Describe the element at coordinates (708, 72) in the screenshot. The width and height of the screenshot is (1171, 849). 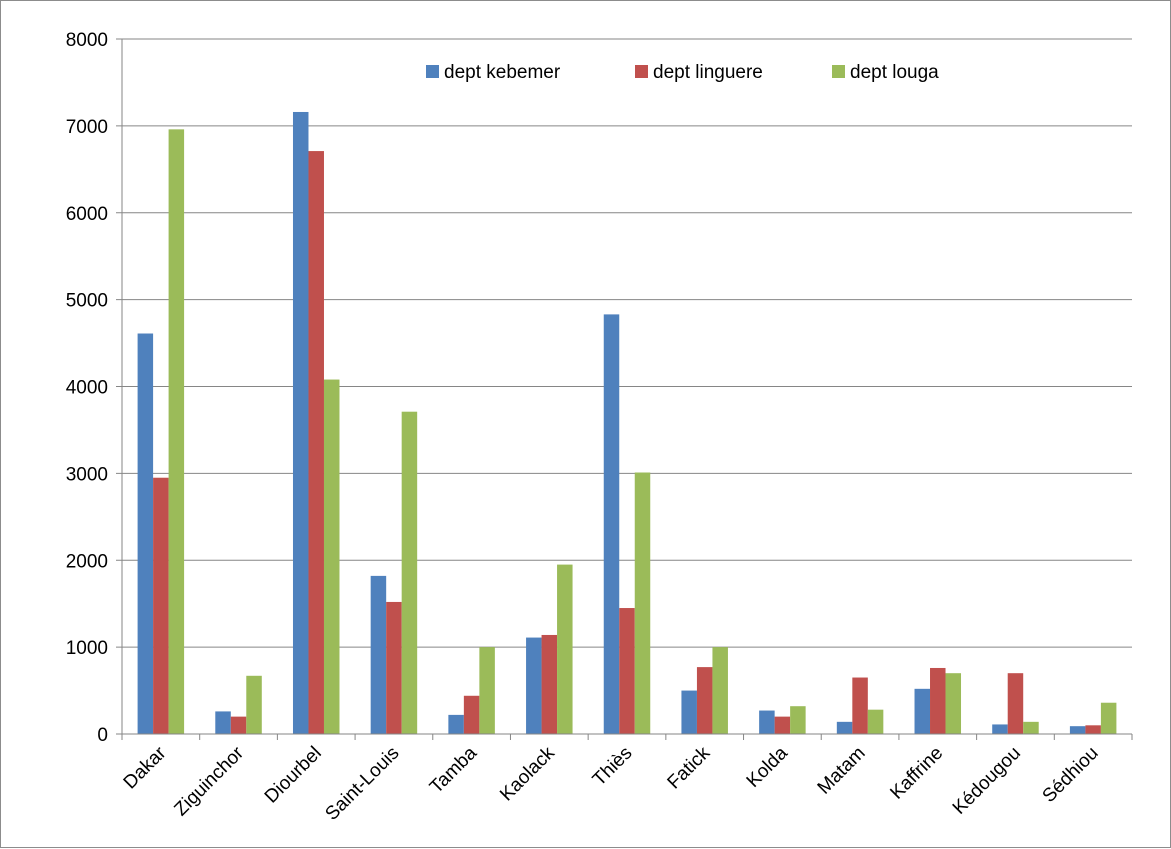
I see `legend-label: dept linguere` at that location.